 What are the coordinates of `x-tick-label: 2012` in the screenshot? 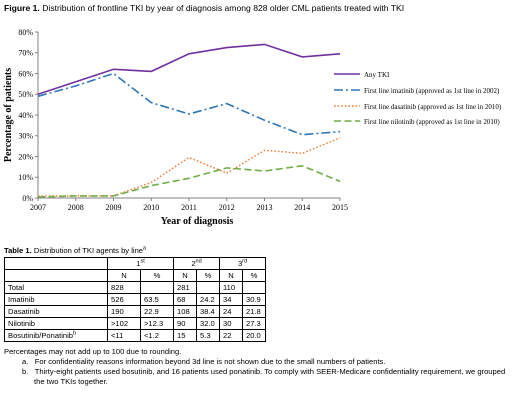 It's located at (227, 207).